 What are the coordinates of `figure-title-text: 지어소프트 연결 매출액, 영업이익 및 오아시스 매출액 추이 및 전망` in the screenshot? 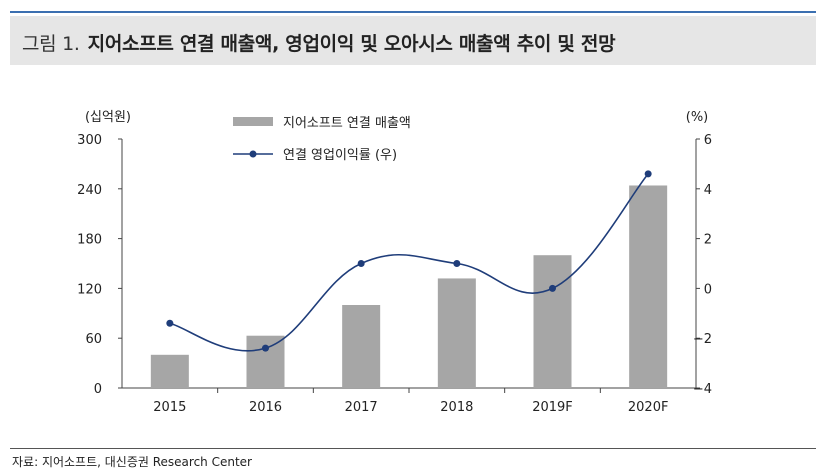 It's located at (351, 44).